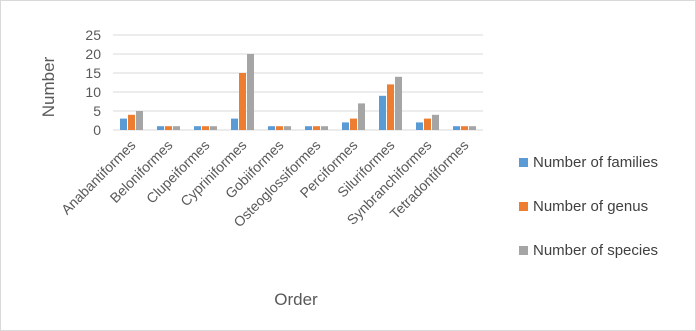 Image resolution: width=696 pixels, height=331 pixels. What do you see at coordinates (595, 162) in the screenshot?
I see `legend-label: Number of families` at bounding box center [595, 162].